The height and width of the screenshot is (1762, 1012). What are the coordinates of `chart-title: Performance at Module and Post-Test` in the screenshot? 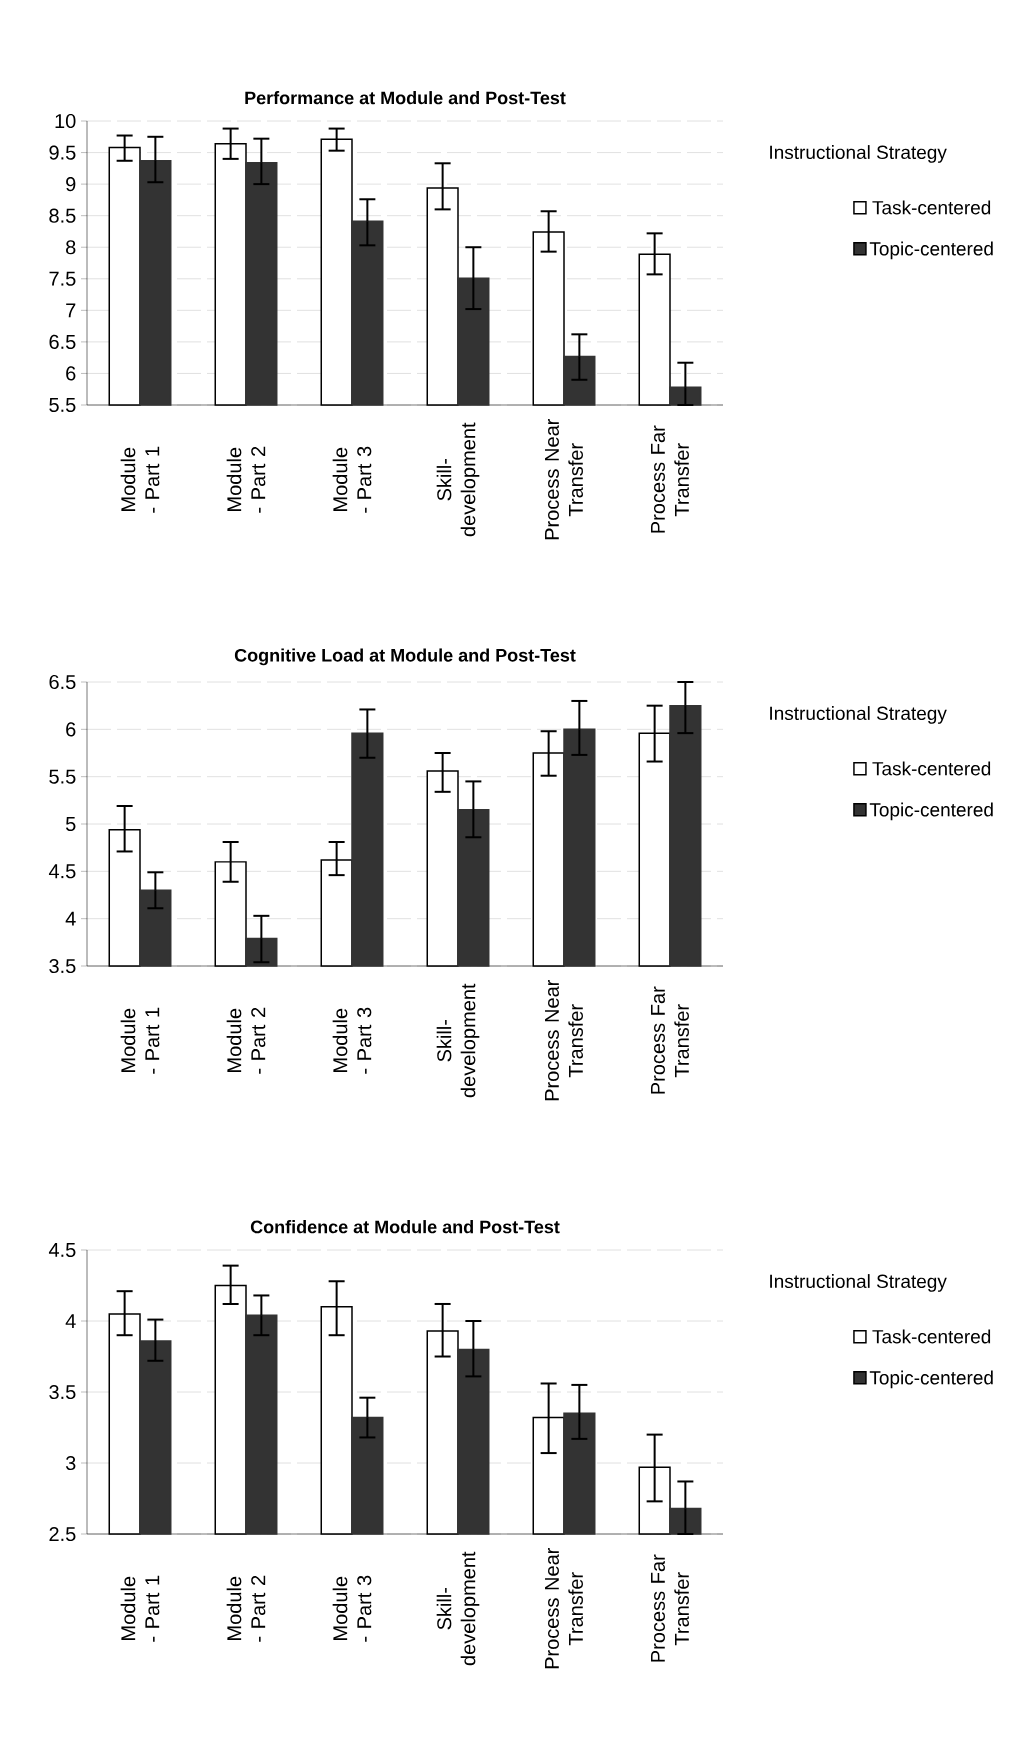 It's located at (405, 98).